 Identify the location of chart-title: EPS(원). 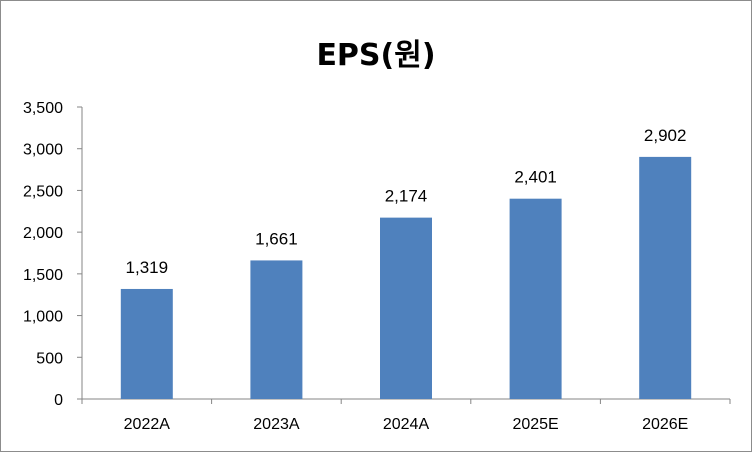
(376, 55).